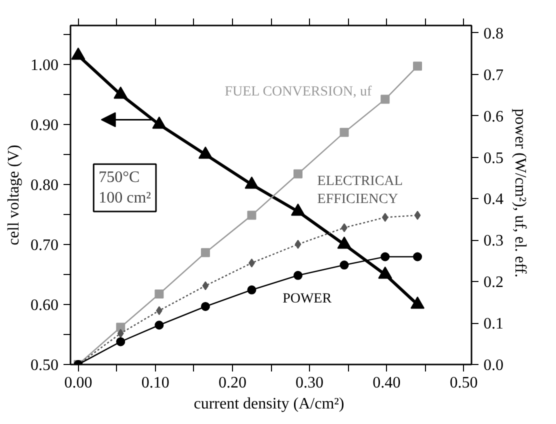 Image resolution: width=556 pixels, height=424 pixels. Describe the element at coordinates (520, 193) in the screenshot. I see `y2-axis-title: power (W/cm²), uf, el. eff.` at that location.